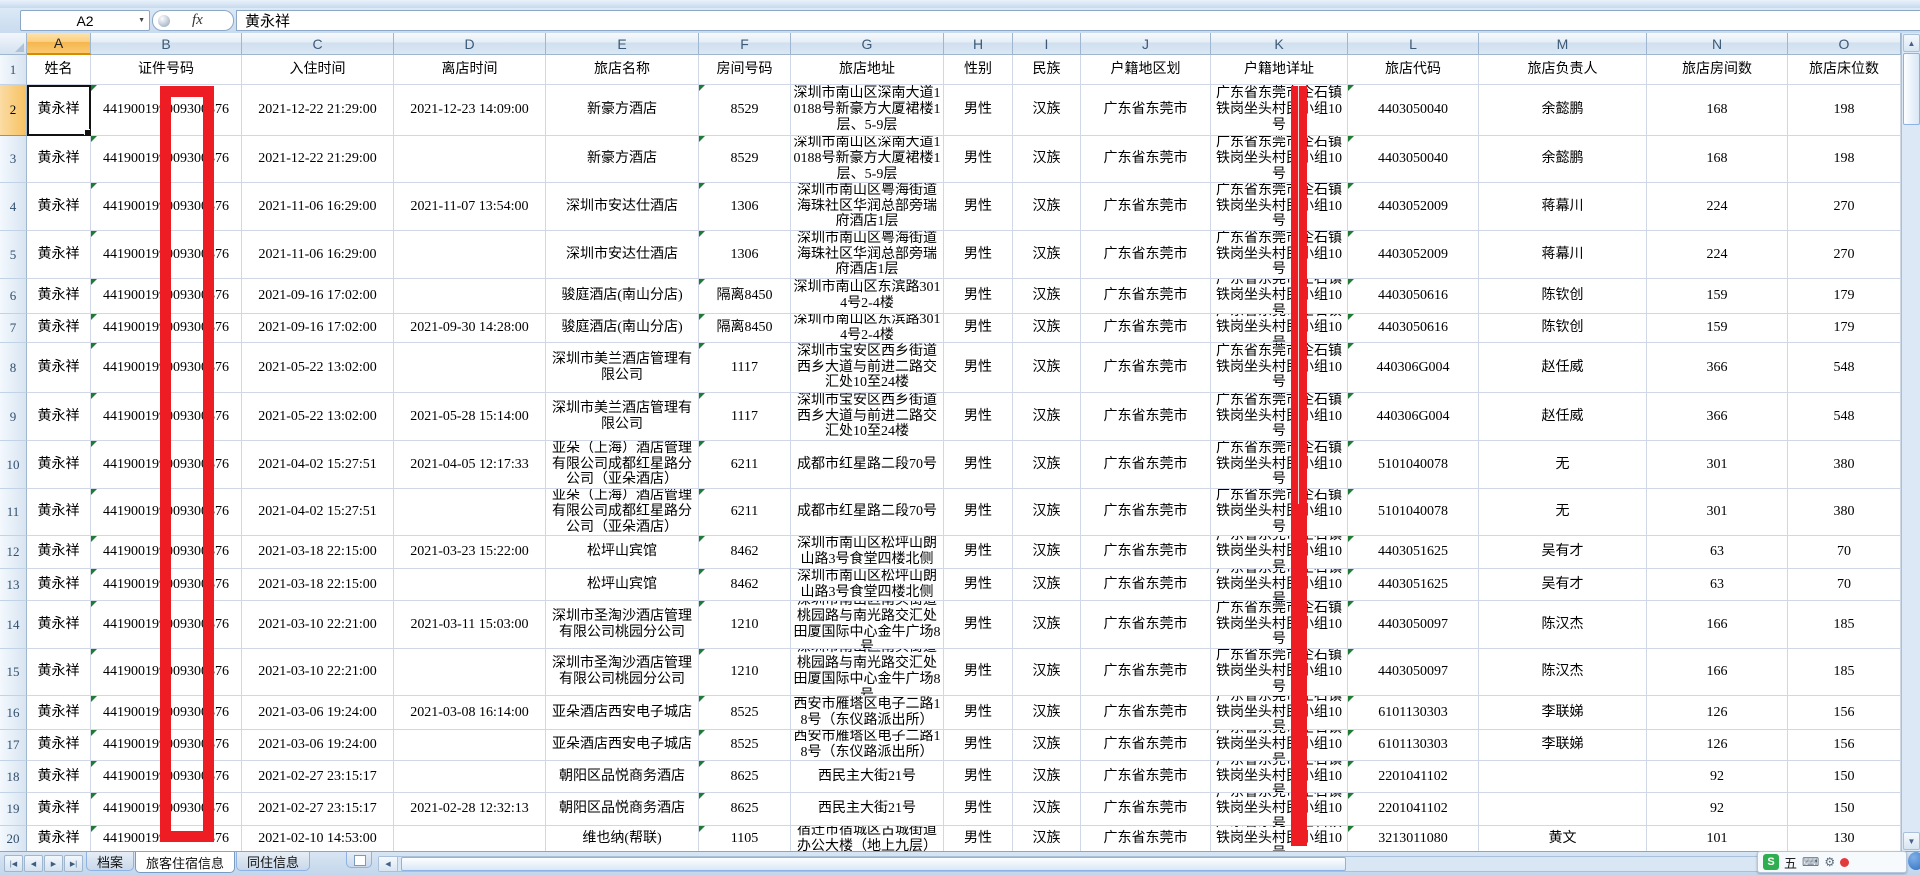 This screenshot has height=875, width=1920. Describe the element at coordinates (867, 70) in the screenshot. I see `cell-G1: 旅店地址` at that location.